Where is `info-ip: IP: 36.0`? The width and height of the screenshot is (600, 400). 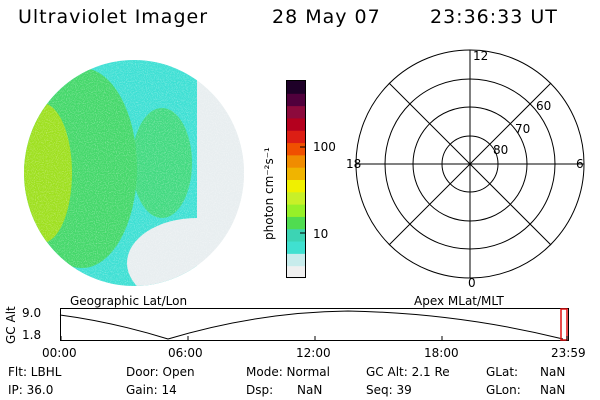 info-ip: IP: 36.0 is located at coordinates (31, 390).